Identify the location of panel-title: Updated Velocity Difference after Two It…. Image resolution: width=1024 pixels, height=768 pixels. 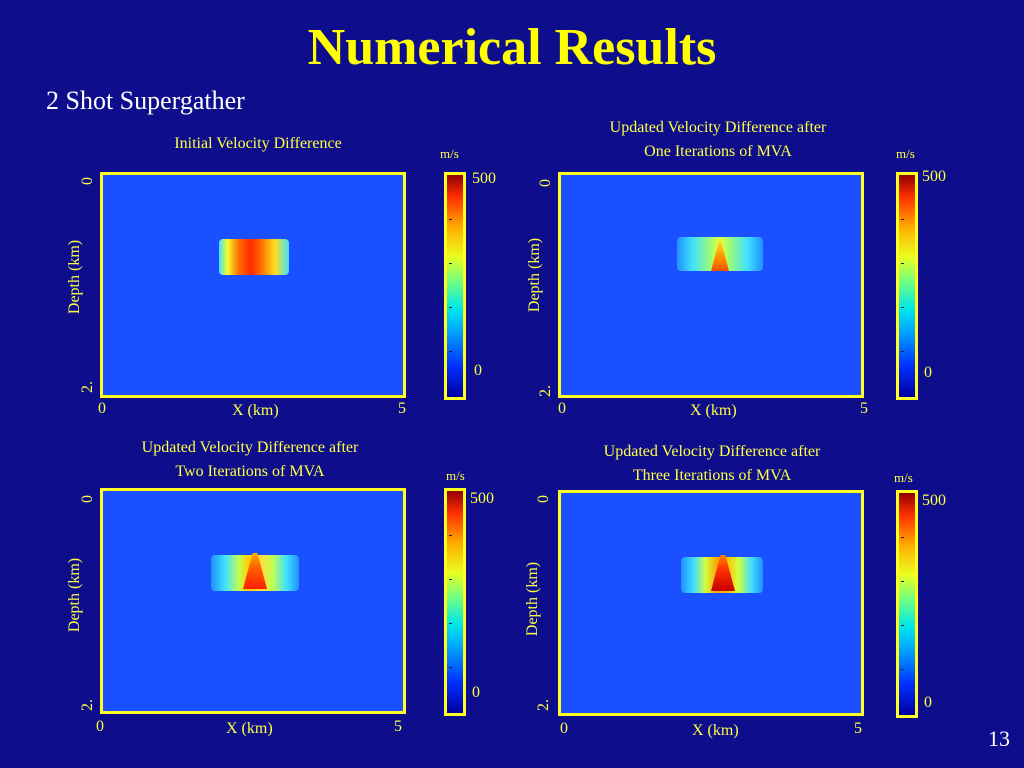
(250, 459).